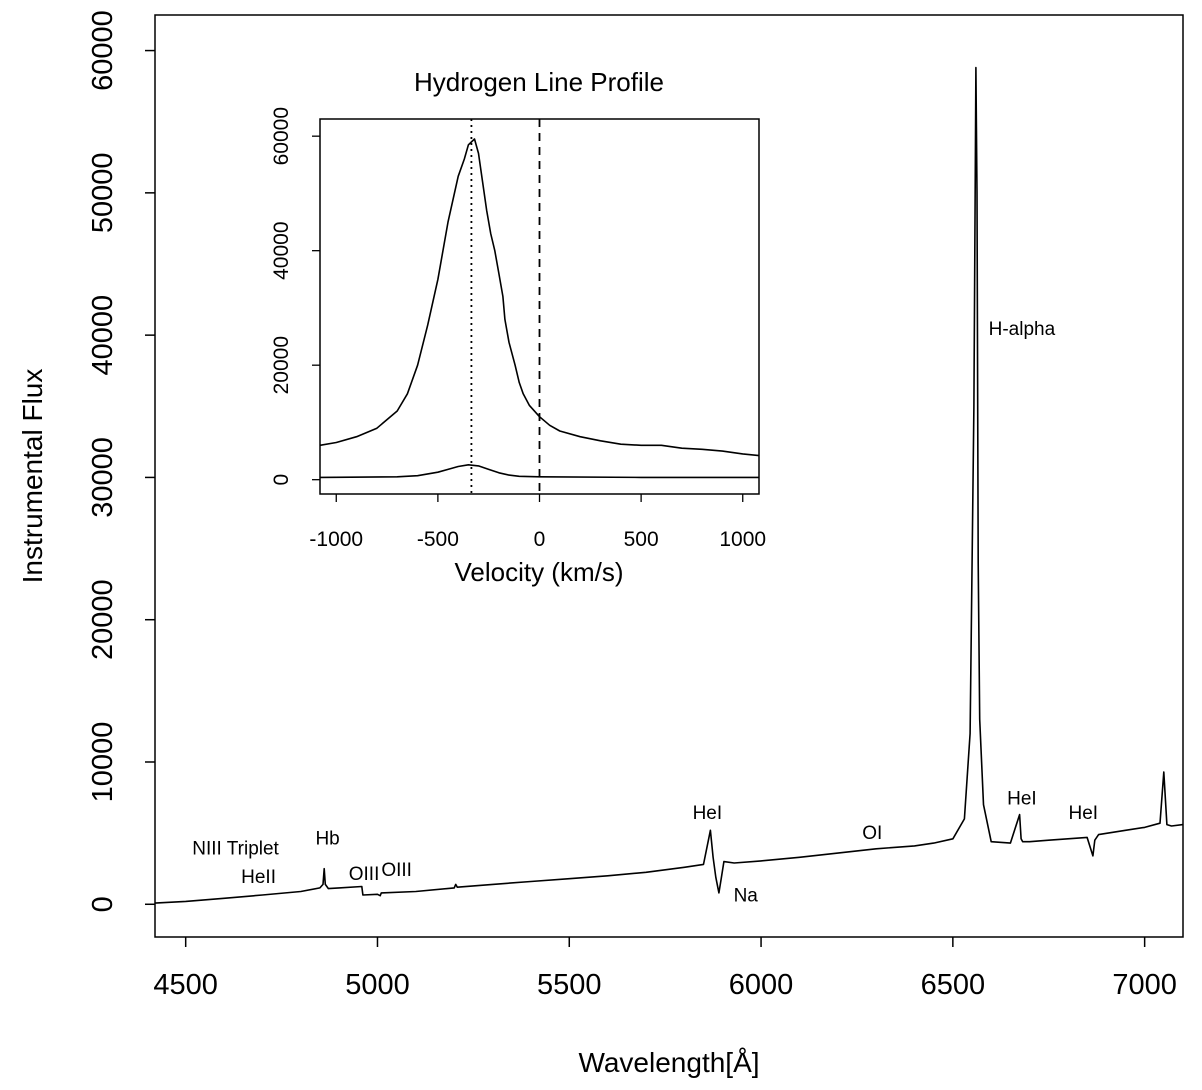 This screenshot has width=1202, height=1090. What do you see at coordinates (336, 539) in the screenshot?
I see `inset-x-tick-label: -1000` at bounding box center [336, 539].